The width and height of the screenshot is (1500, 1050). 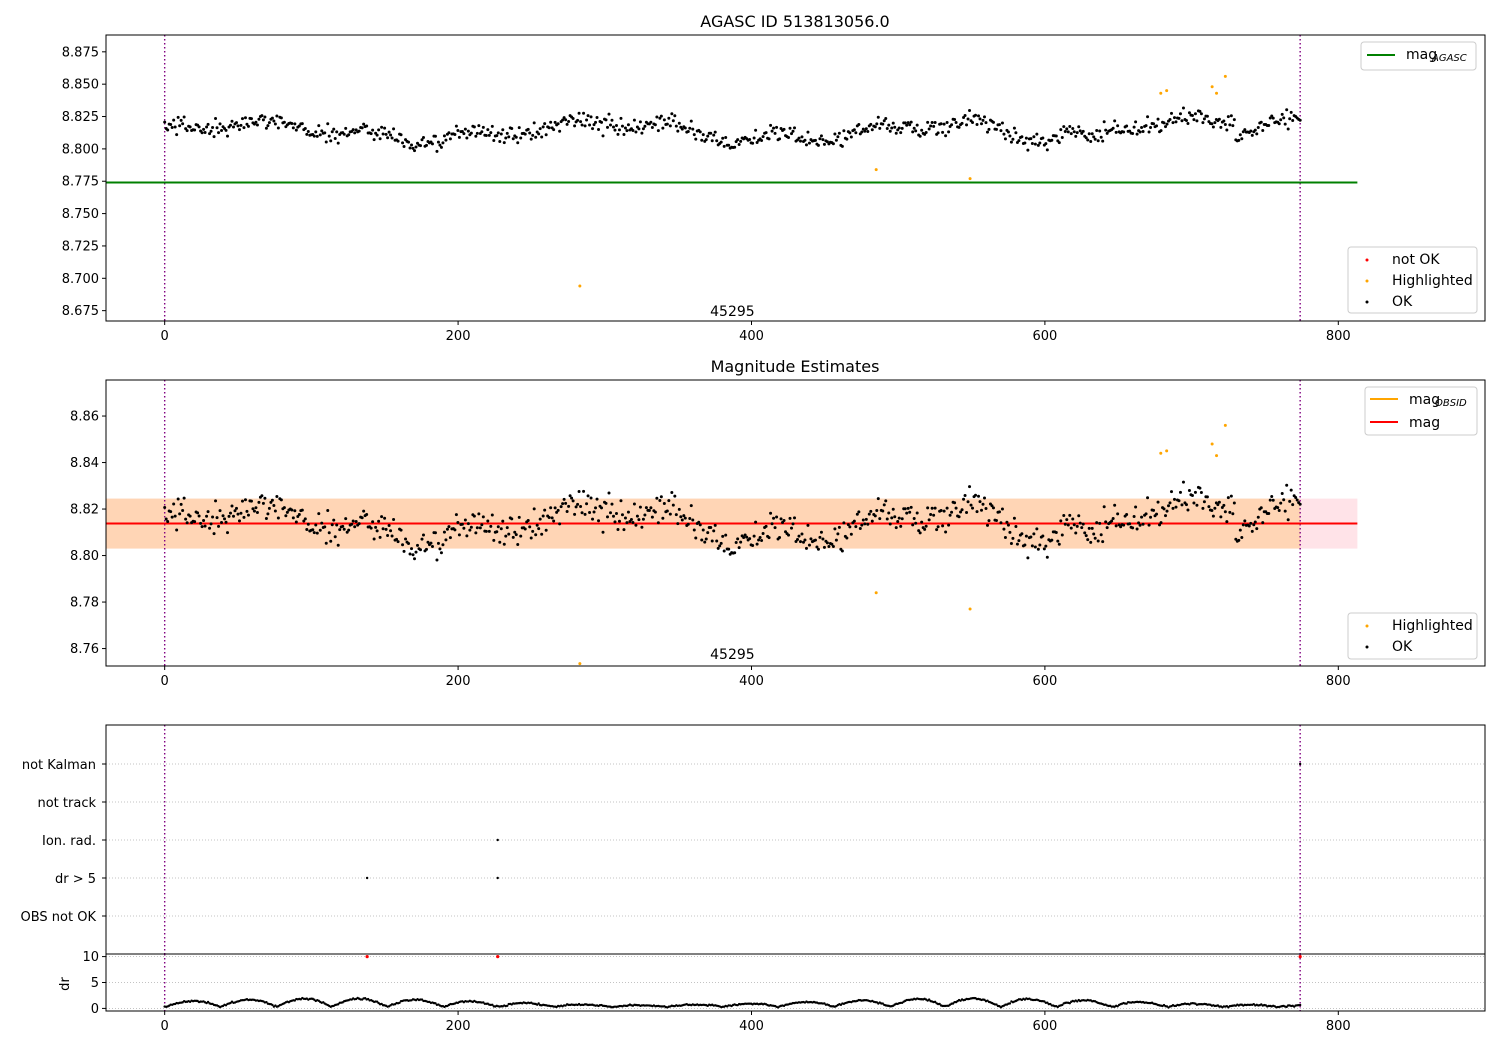 I want to click on dr-clipped-point, so click(x=367, y=956).